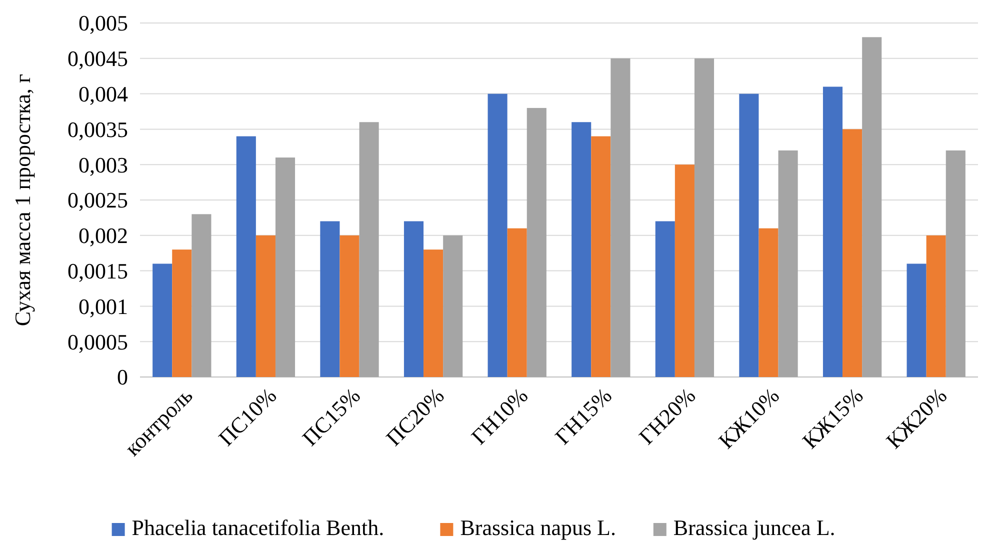 The width and height of the screenshot is (988, 547). Describe the element at coordinates (98, 271) in the screenshot. I see `y-tick-label: 0,0015` at that location.